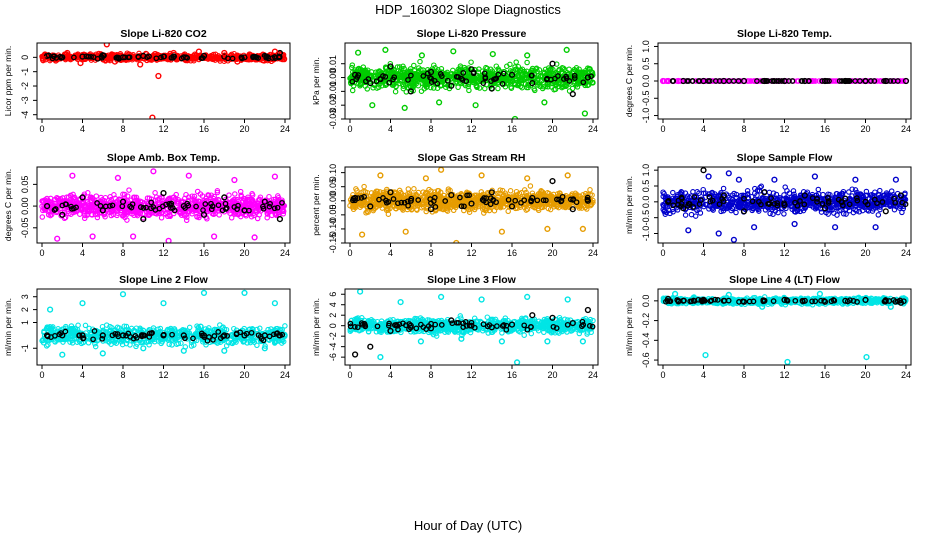 The width and height of the screenshot is (936, 540). Describe the element at coordinates (333, 229) in the screenshot. I see `y-tick-label: -0.10` at that location.